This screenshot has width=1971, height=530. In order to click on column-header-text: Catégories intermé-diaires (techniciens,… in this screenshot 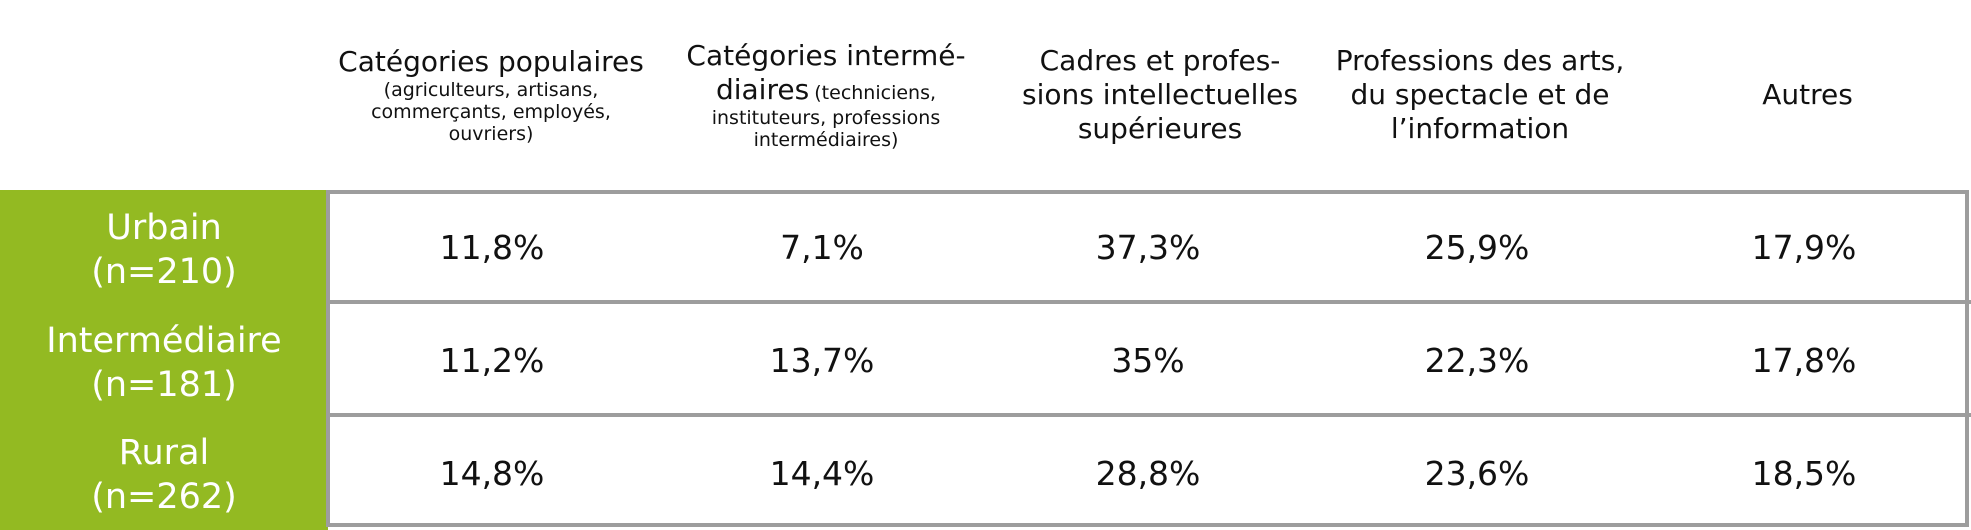, I will do `click(826, 95)`.